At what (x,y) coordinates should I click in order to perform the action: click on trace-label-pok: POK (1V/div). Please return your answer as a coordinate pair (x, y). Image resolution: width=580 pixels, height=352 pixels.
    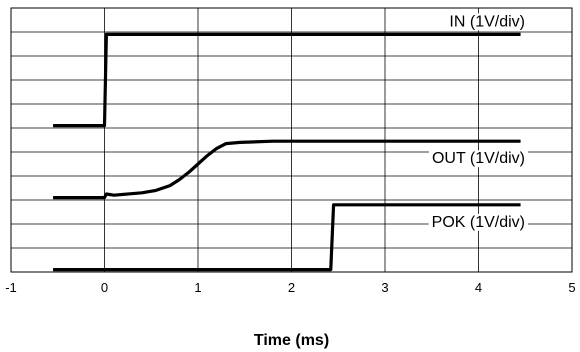
    Looking at the image, I should click on (478, 222).